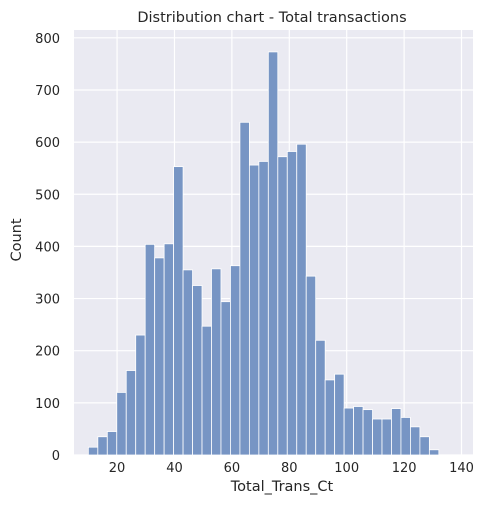 The height and width of the screenshot is (508, 484). What do you see at coordinates (47, 300) in the screenshot?
I see `y-tick-label: 300` at bounding box center [47, 300].